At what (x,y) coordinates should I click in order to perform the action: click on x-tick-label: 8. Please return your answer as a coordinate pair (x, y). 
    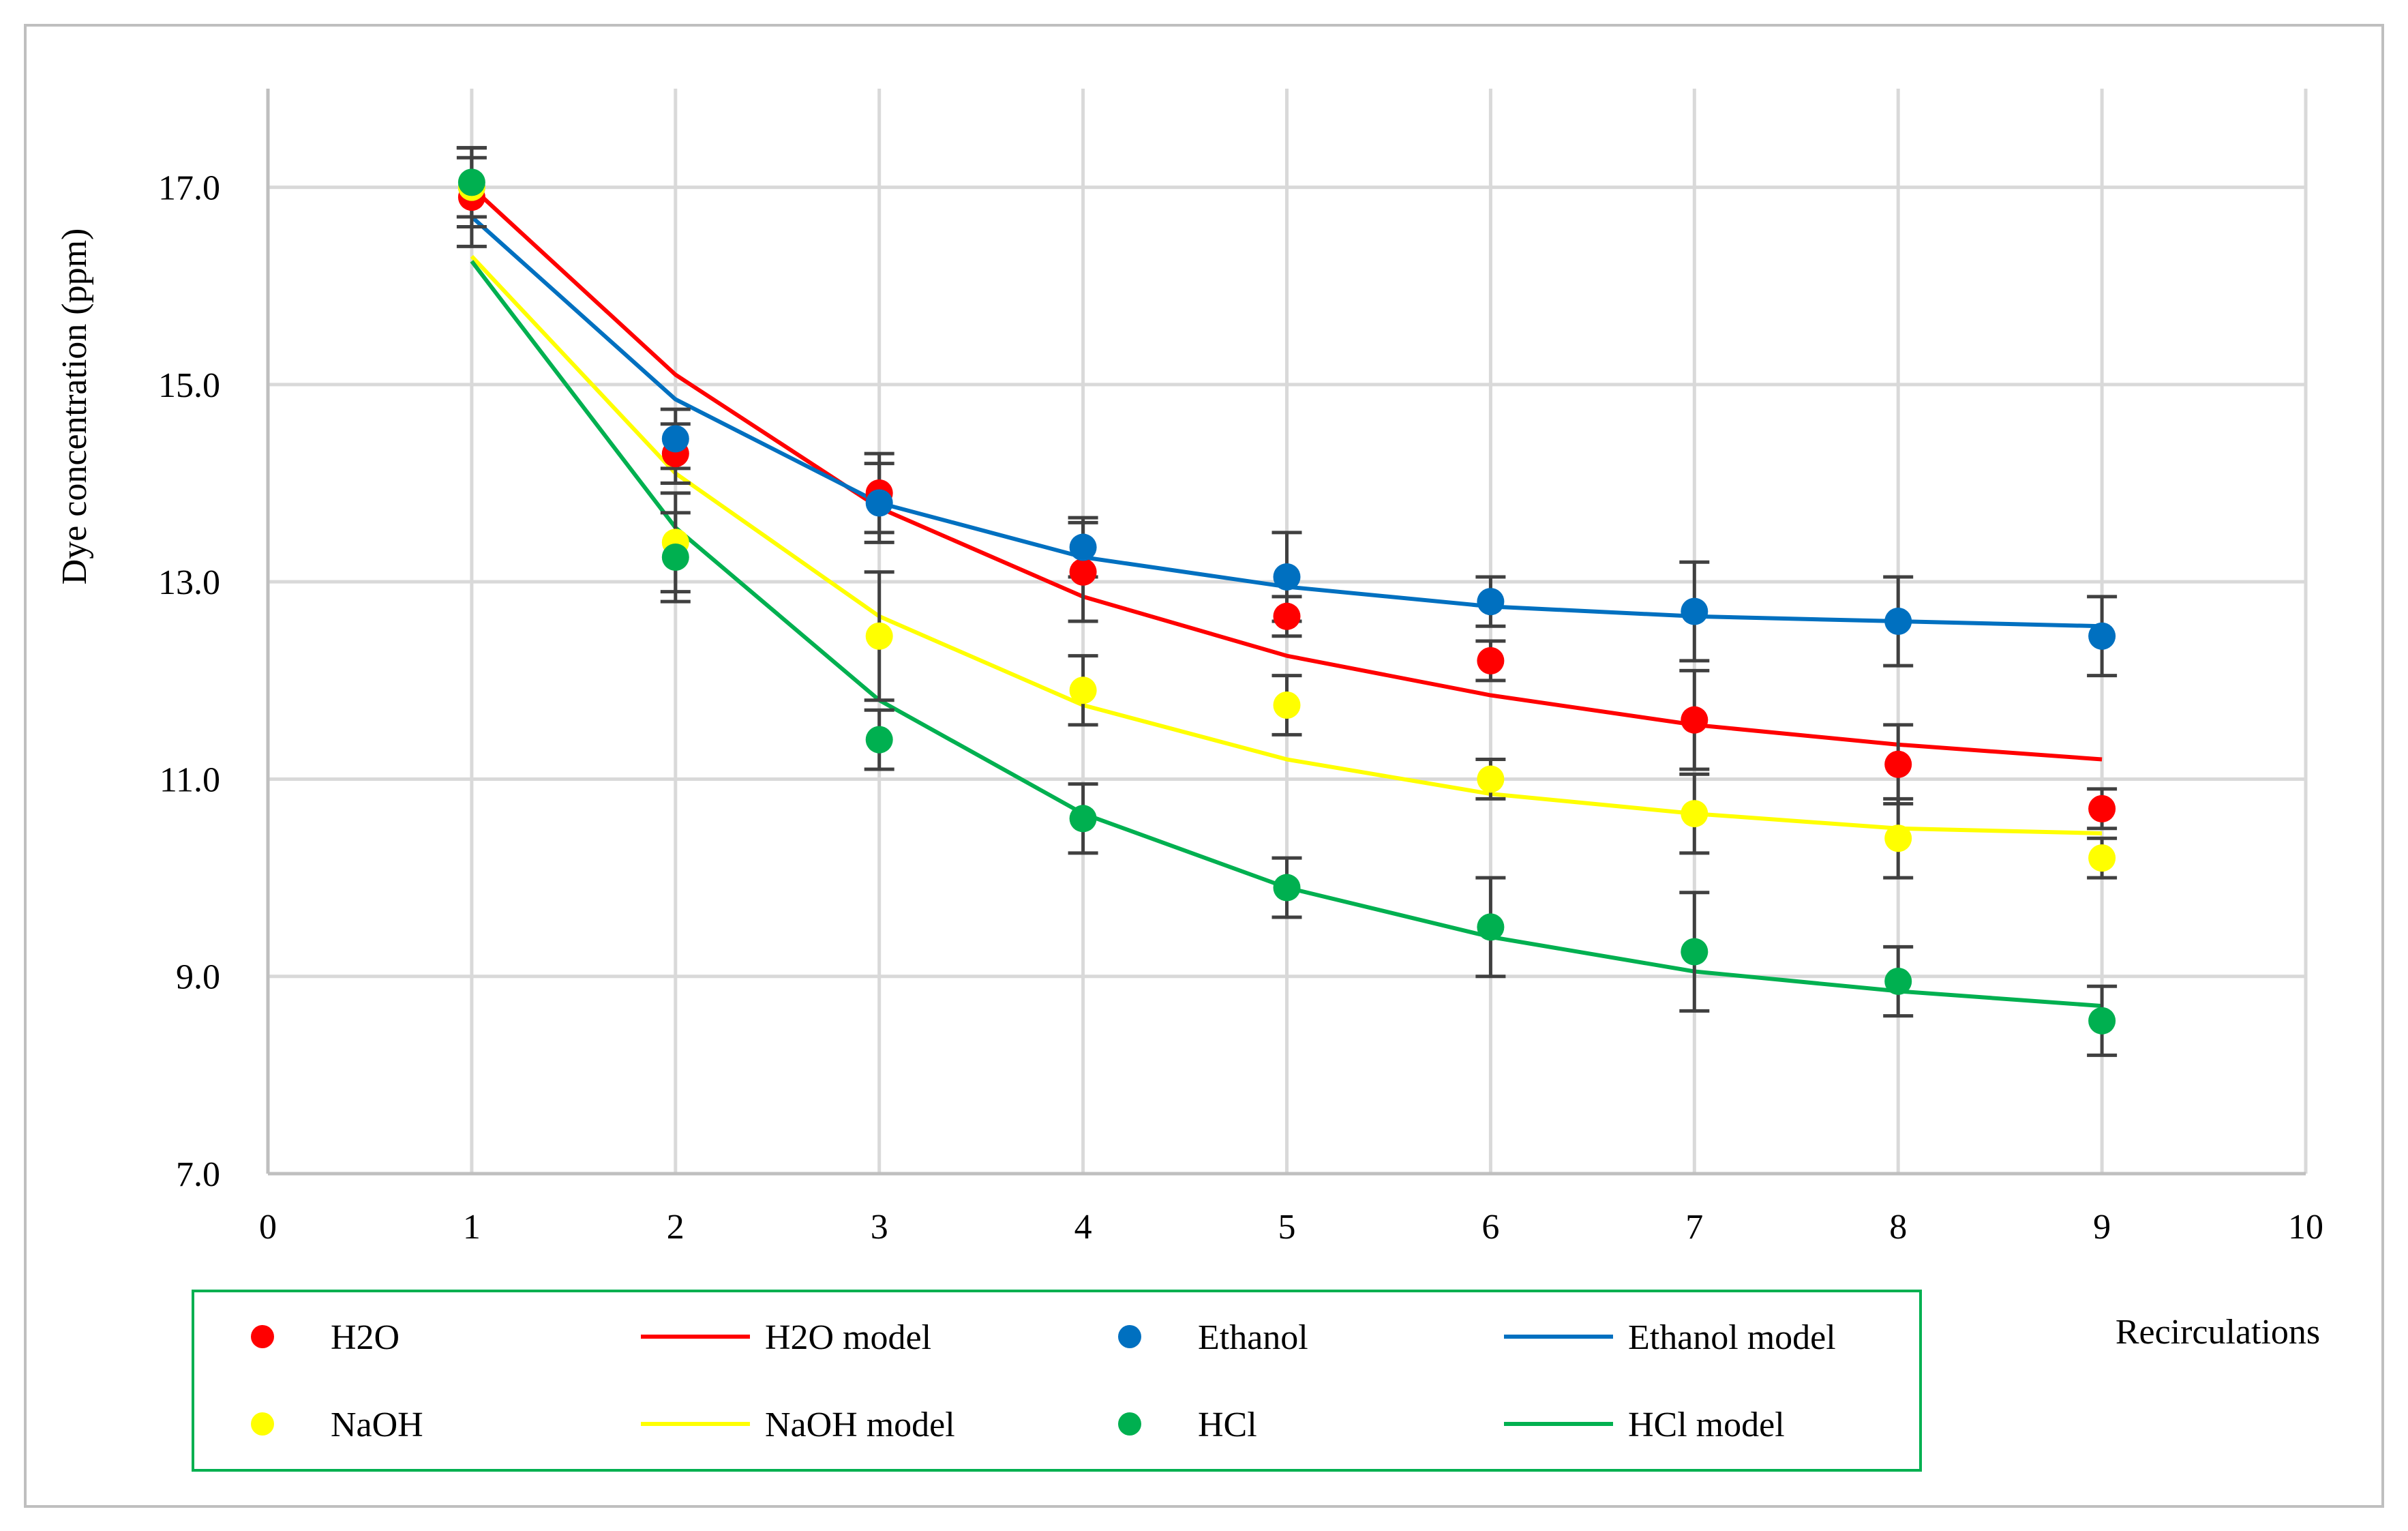
    Looking at the image, I should click on (1898, 1227).